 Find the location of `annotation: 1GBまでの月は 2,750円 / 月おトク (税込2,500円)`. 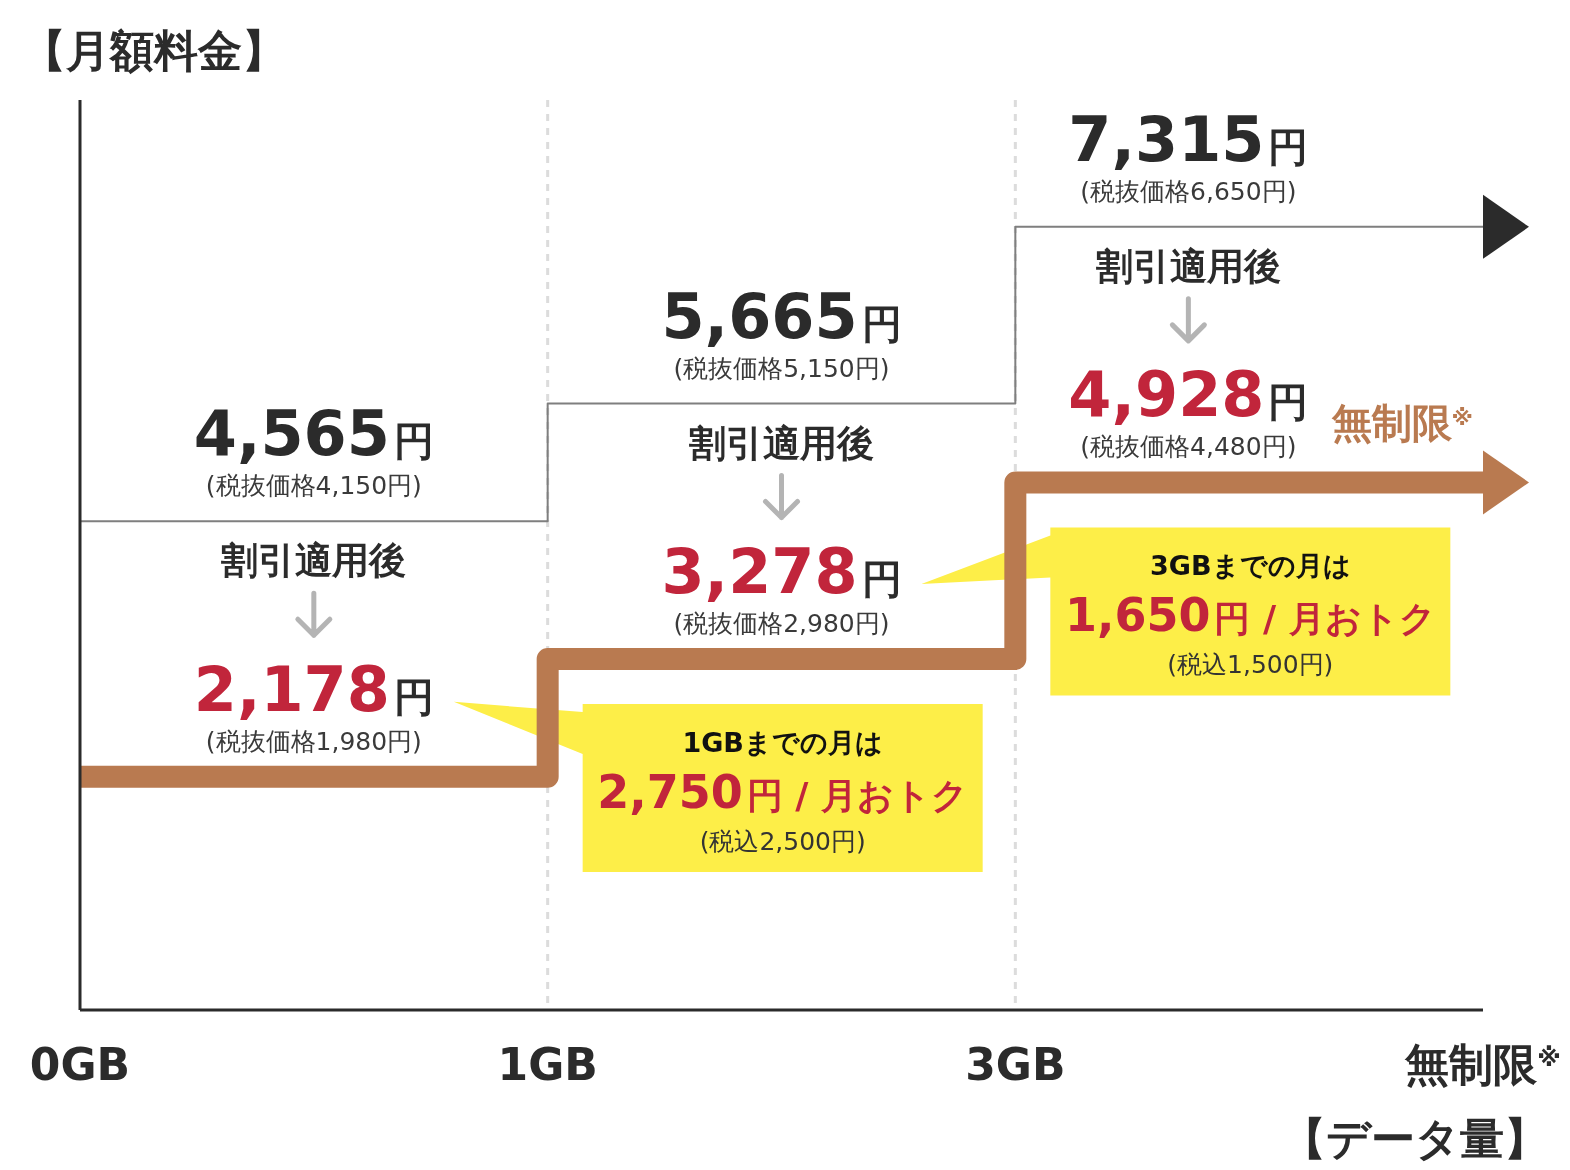

annotation: 1GBまでの月は 2,750円 / 月おトク (税込2,500円) is located at coordinates (783, 792).